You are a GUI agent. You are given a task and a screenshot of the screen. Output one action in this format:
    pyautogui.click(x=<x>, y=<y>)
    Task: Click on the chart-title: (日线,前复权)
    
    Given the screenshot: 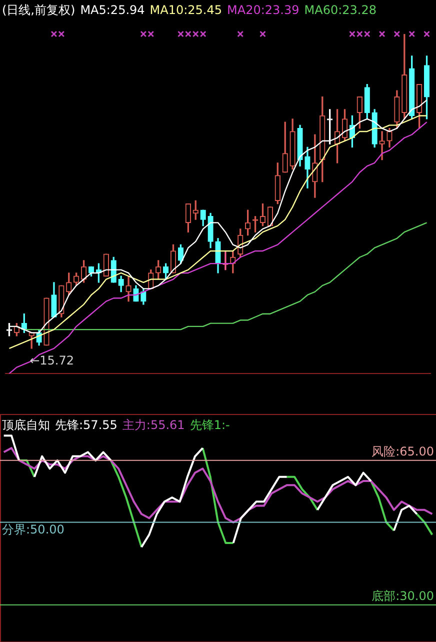 What is the action you would take?
    pyautogui.click(x=39, y=10)
    